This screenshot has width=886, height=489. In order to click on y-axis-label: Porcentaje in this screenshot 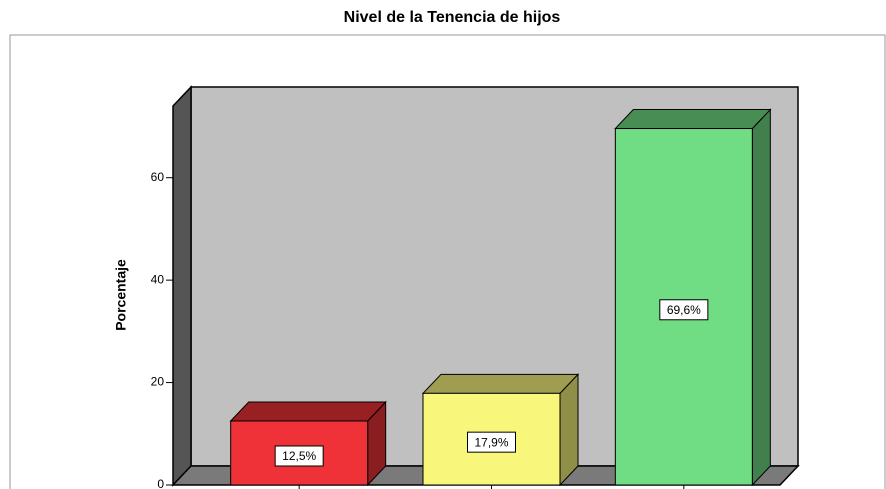, I will do `click(121, 295)`.